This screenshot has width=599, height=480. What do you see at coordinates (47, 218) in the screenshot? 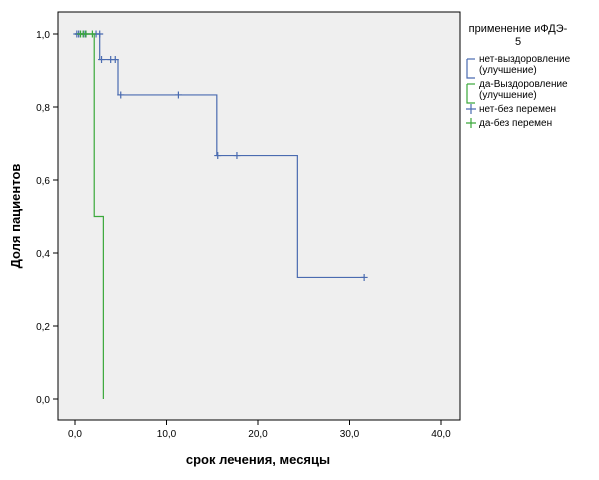
I see `y-axis: 0,0 0,2 0,4 0,6 0,8 1,0` at bounding box center [47, 218].